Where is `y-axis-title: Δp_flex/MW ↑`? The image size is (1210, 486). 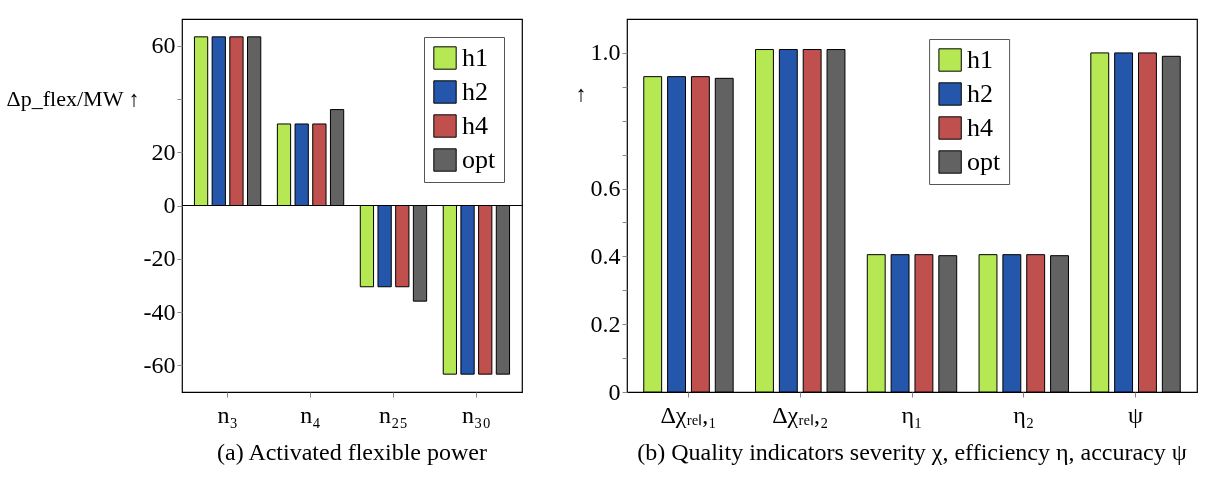
y-axis-title: Δp_flex/MW ↑ is located at coordinates (73, 99).